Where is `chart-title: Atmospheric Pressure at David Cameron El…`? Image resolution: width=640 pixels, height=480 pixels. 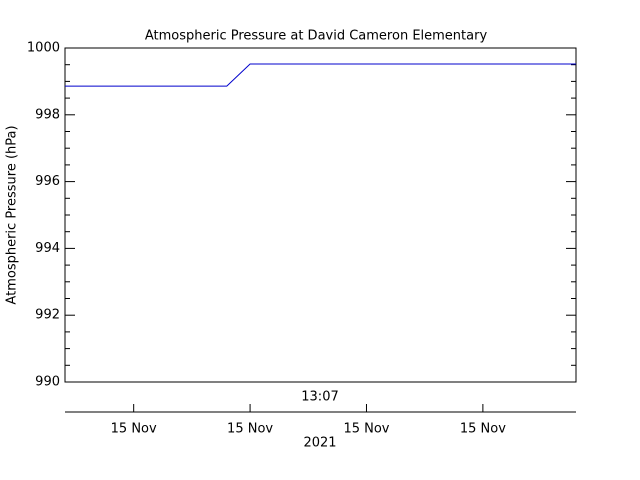
chart-title: Atmospheric Pressure at David Cameron El… is located at coordinates (316, 36).